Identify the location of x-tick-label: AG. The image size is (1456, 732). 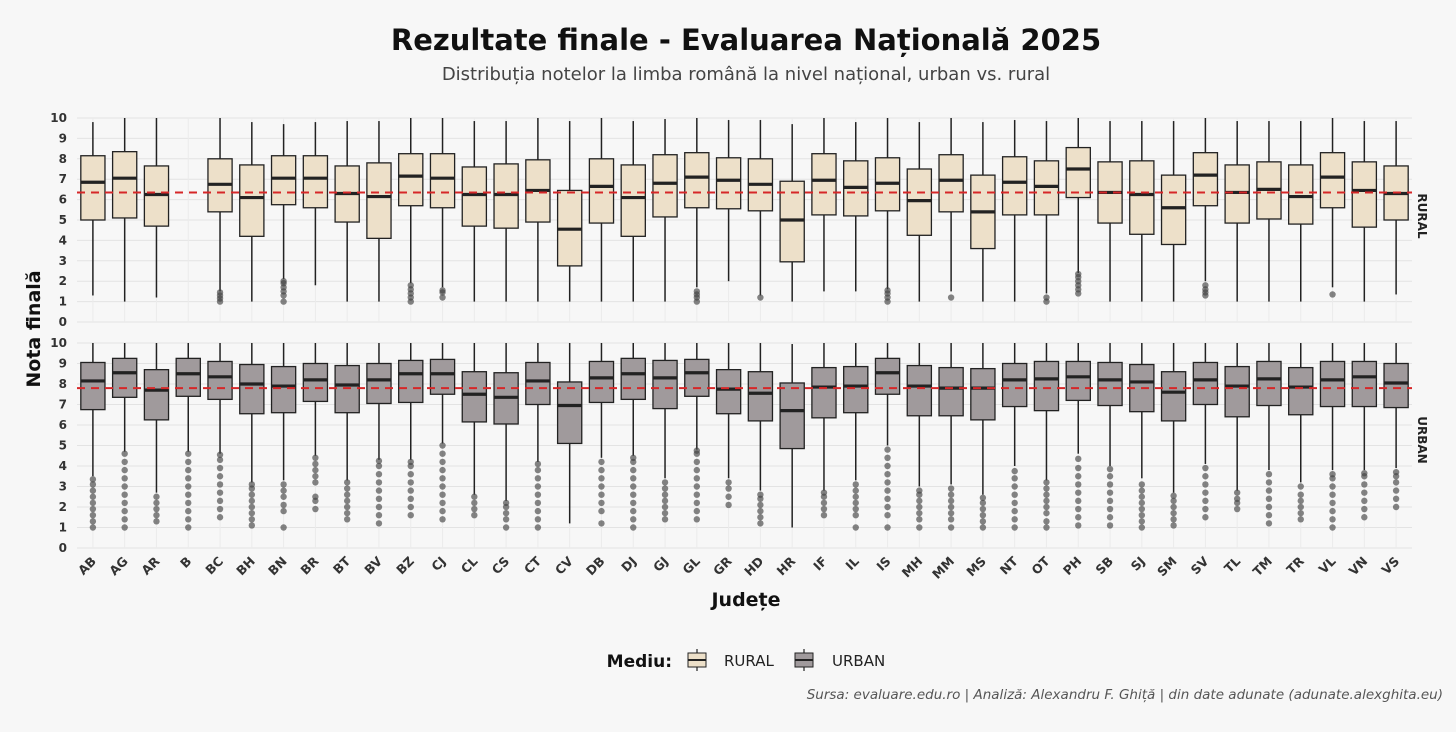
(118, 566).